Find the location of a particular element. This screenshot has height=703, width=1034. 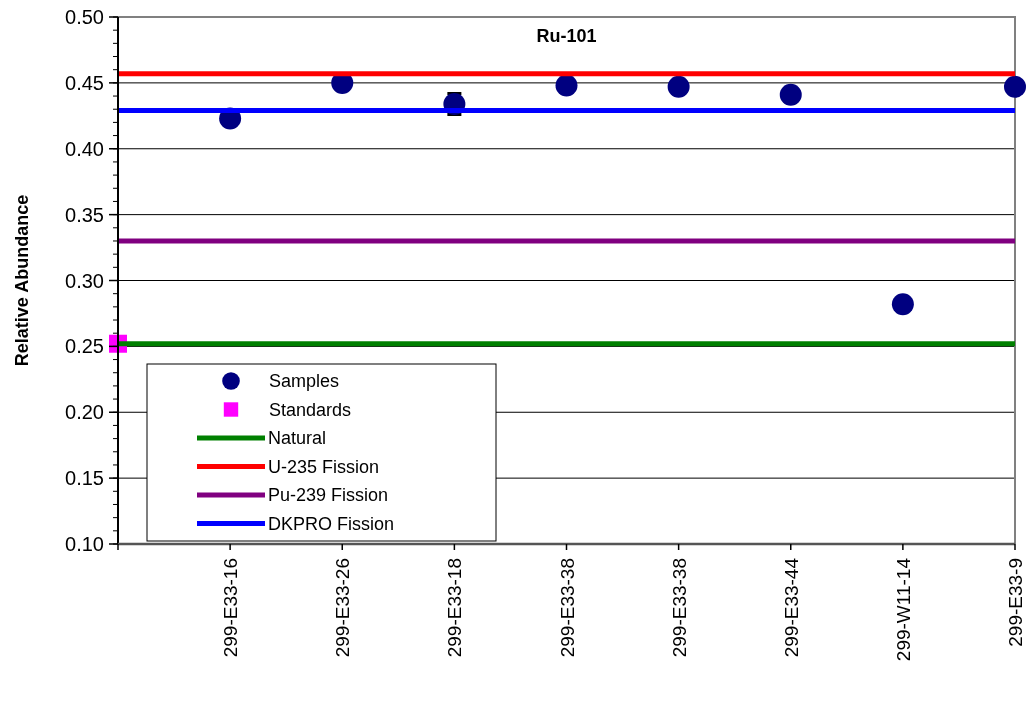

legend-label: Samples is located at coordinates (304, 381).